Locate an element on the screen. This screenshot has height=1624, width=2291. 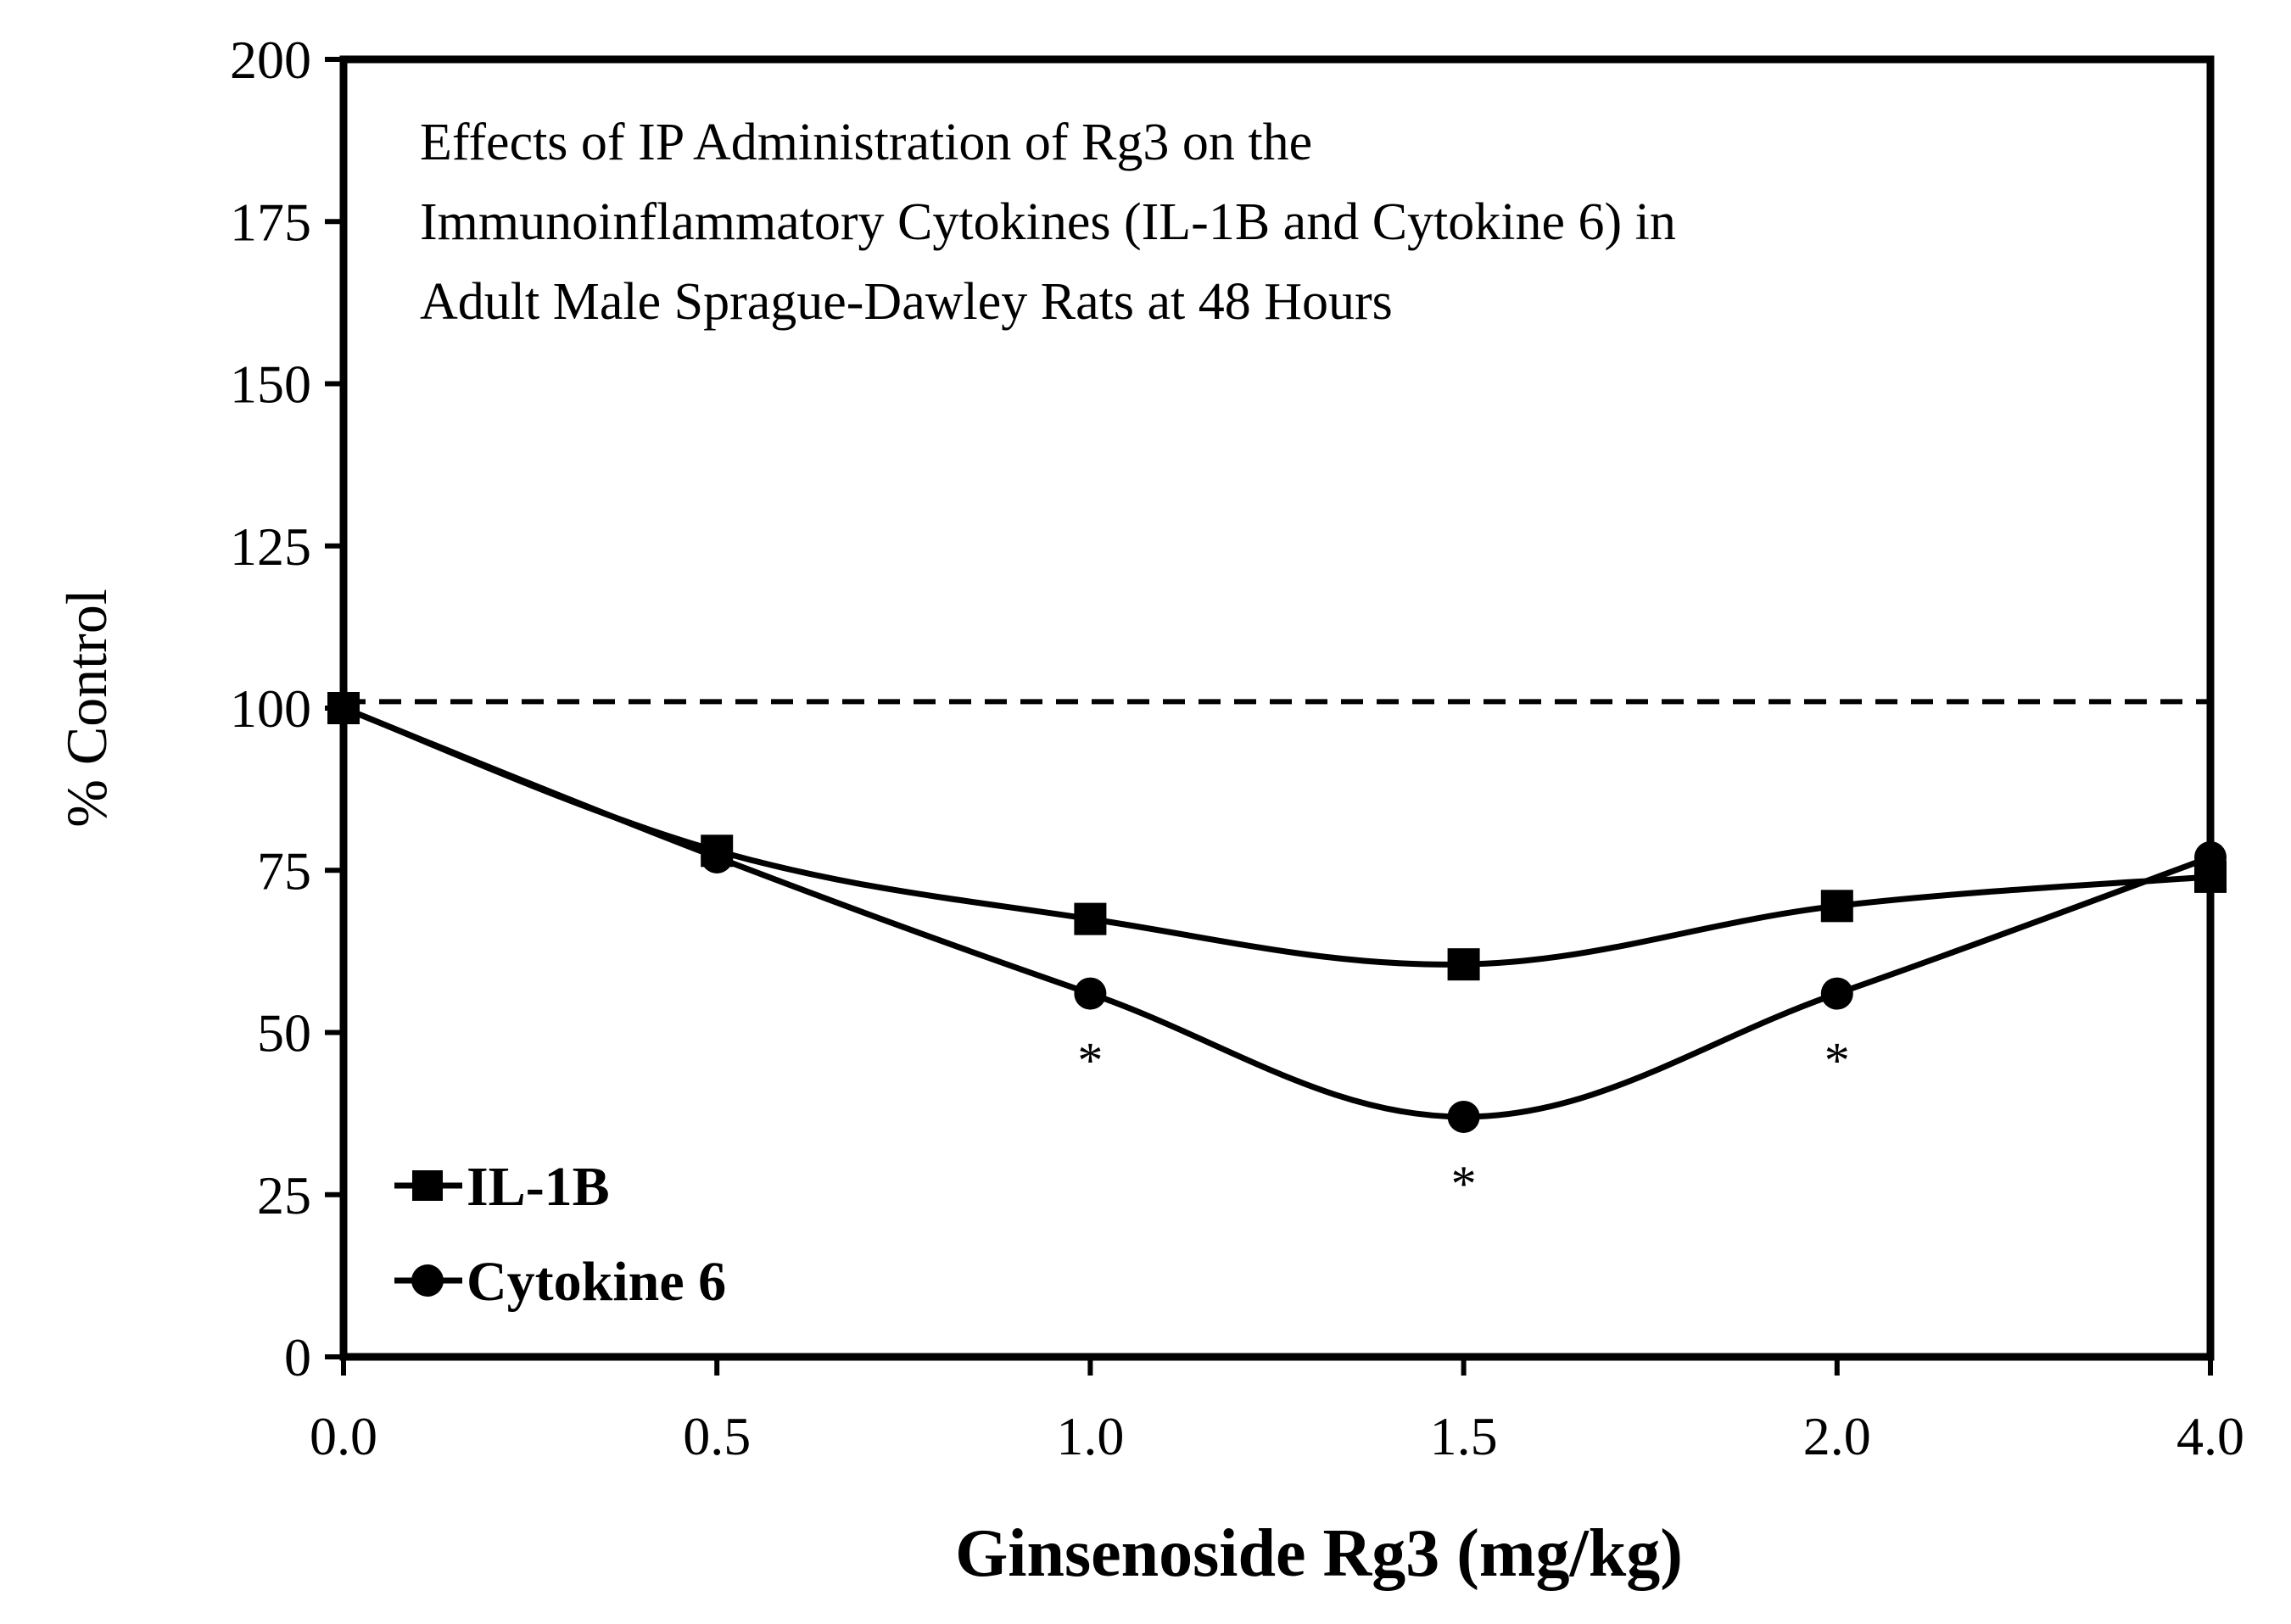
significance-asterisk-2: * is located at coordinates (1464, 1184).